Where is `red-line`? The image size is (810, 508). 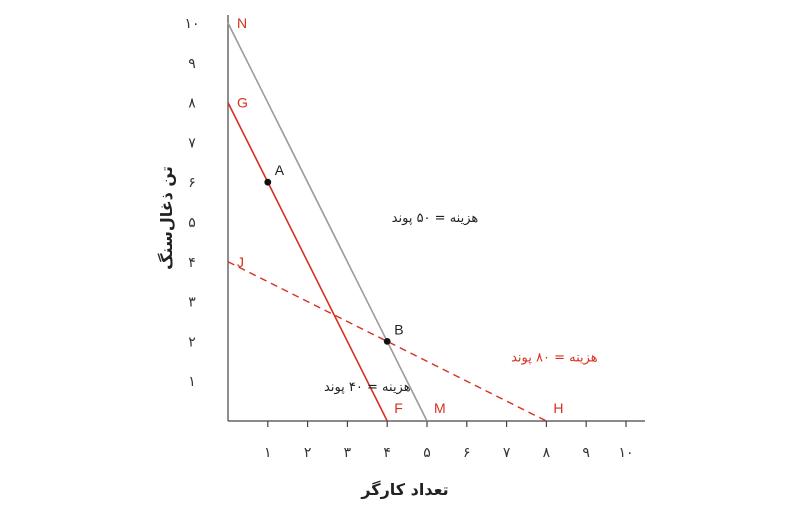
red-line is located at coordinates (307, 262).